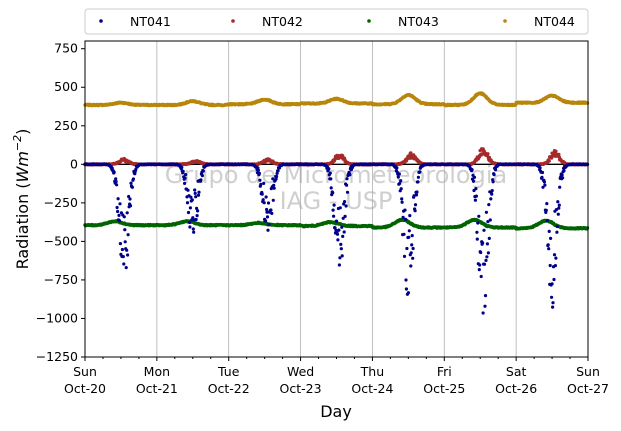  Describe the element at coordinates (57, 356) in the screenshot. I see `y-tick-label-0: −1250` at that location.